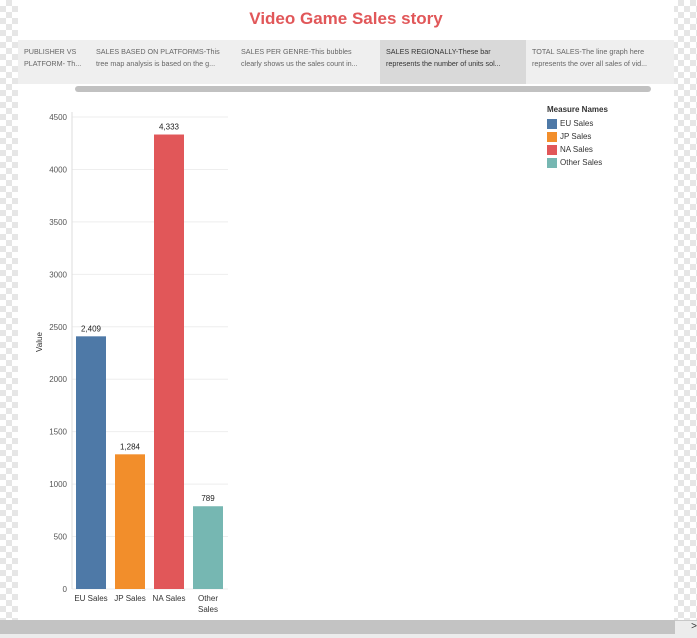  What do you see at coordinates (58, 117) in the screenshot?
I see `y-tick-label: 4500` at bounding box center [58, 117].